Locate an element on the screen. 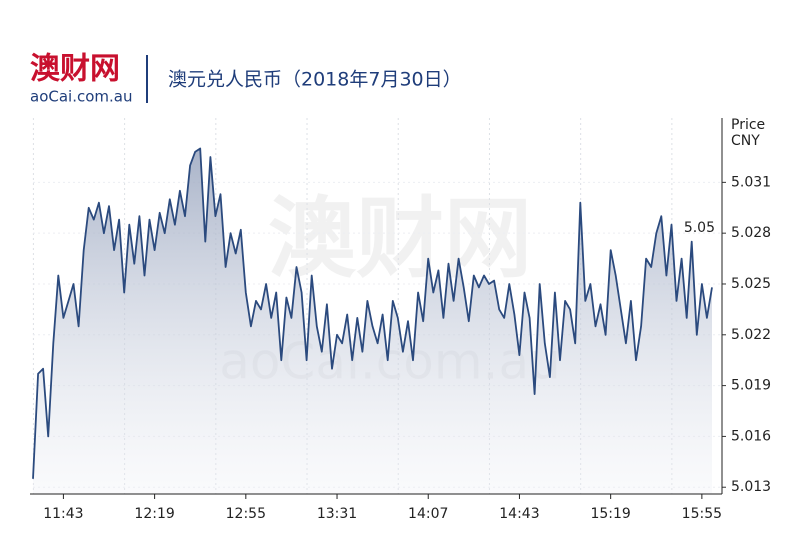  x-tick-label: 14:07 is located at coordinates (428, 514).